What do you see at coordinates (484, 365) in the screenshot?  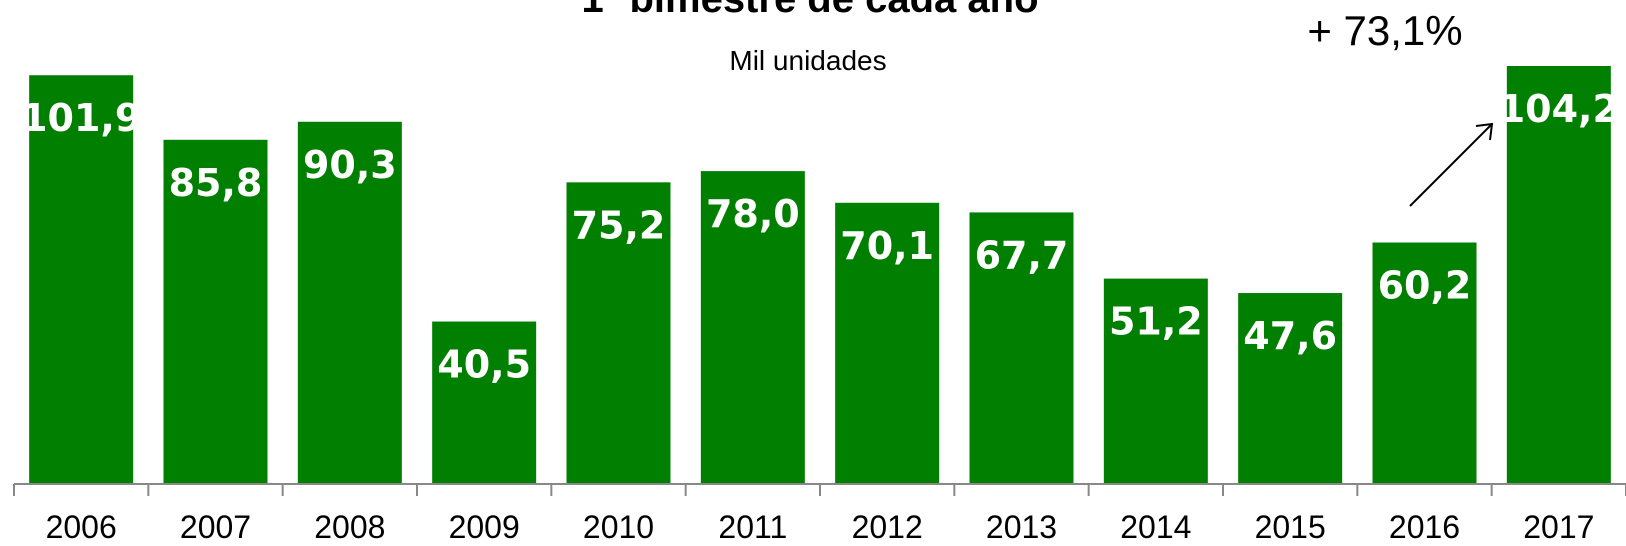 I see `data-label-2009: 40,5` at bounding box center [484, 365].